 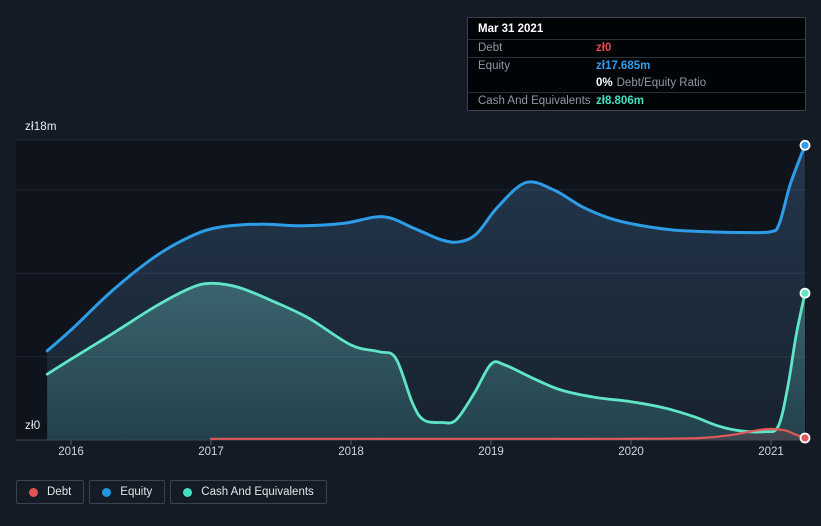 I want to click on tooltip-row-cash: Cash And Equivalents zł8.806m, so click(x=636, y=101).